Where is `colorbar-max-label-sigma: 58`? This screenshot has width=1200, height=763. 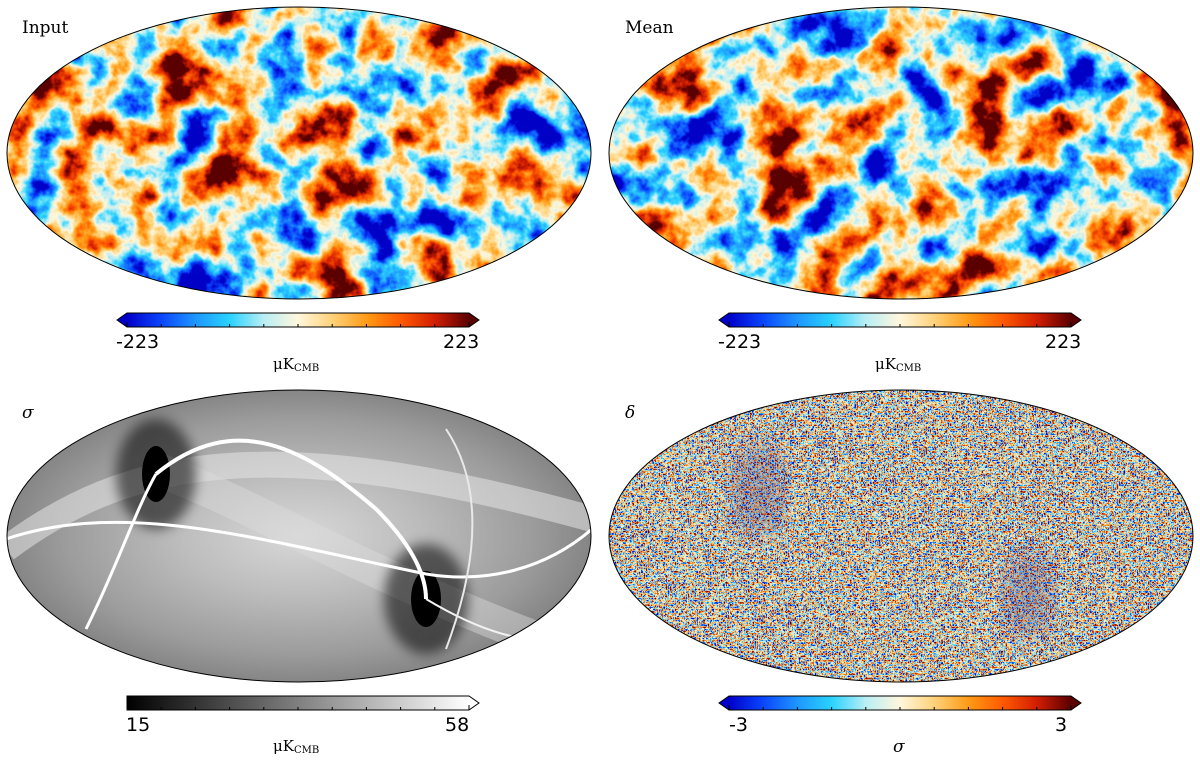 colorbar-max-label-sigma: 58 is located at coordinates (457, 725).